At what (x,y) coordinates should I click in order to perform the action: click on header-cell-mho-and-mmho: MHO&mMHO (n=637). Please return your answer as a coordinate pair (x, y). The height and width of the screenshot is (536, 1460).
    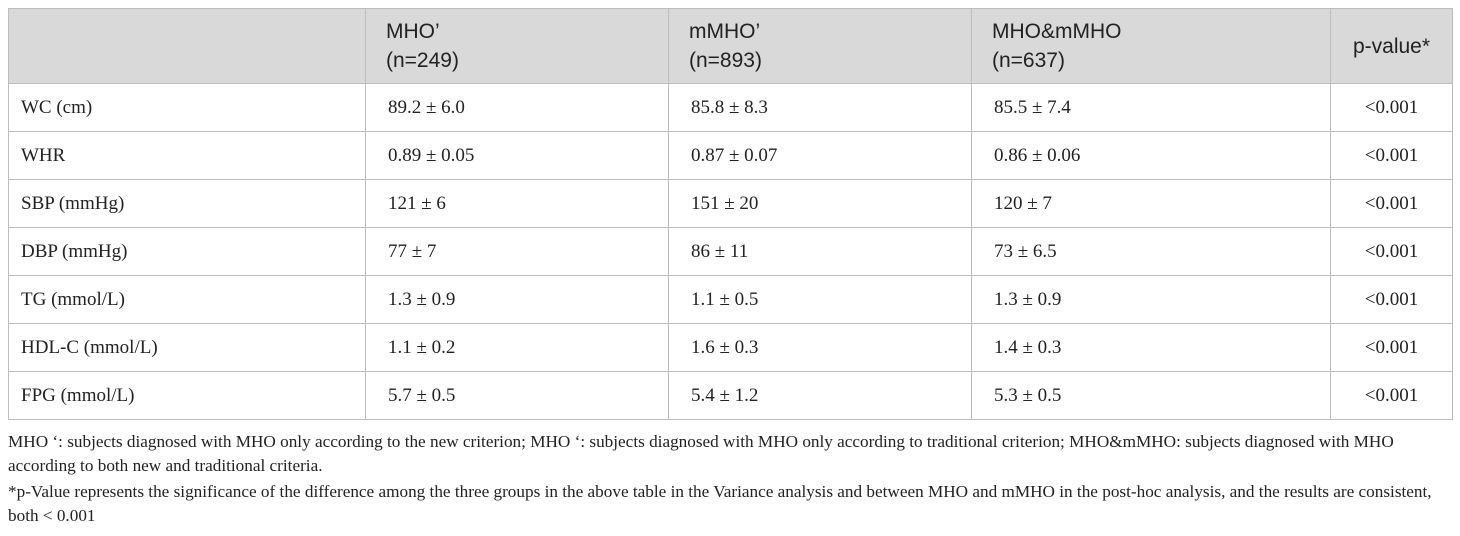
    Looking at the image, I should click on (1151, 46).